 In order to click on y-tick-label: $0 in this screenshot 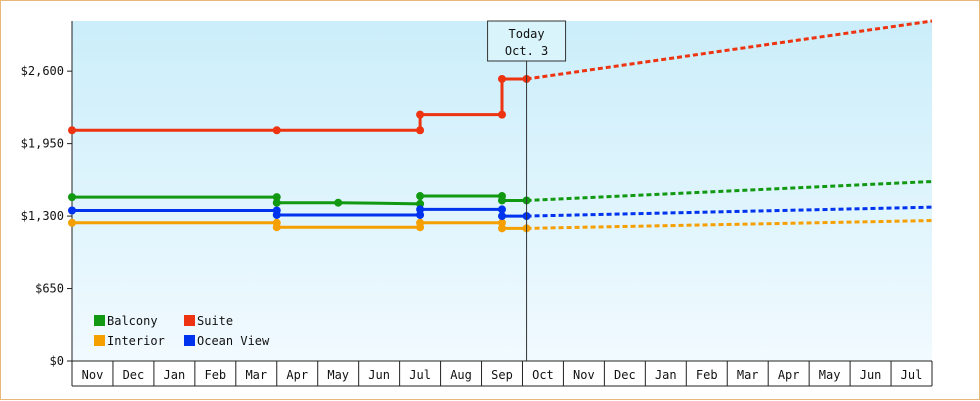, I will do `click(57, 361)`.